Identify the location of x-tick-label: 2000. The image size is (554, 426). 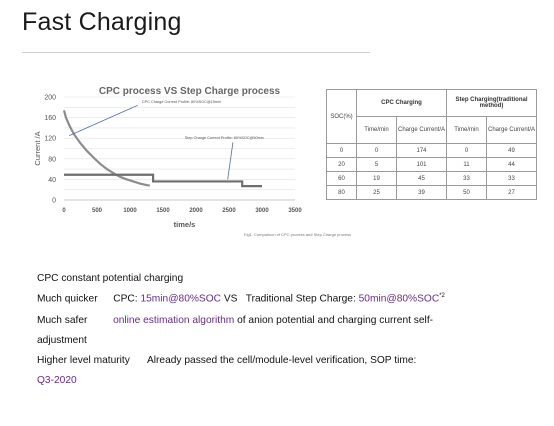
(196, 211).